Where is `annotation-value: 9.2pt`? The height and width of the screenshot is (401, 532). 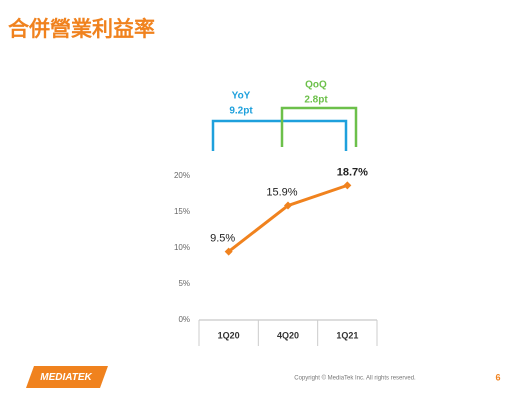 annotation-value: 9.2pt is located at coordinates (241, 111).